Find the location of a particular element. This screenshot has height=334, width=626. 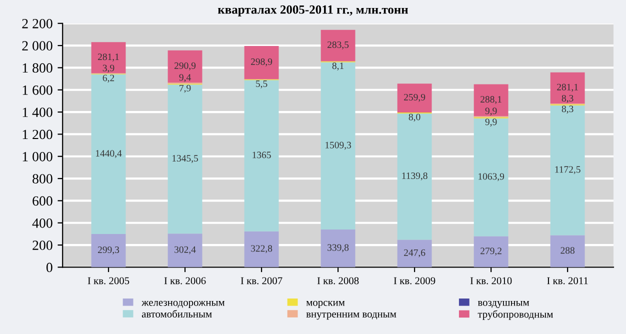

data-label: 3,9 is located at coordinates (108, 68).